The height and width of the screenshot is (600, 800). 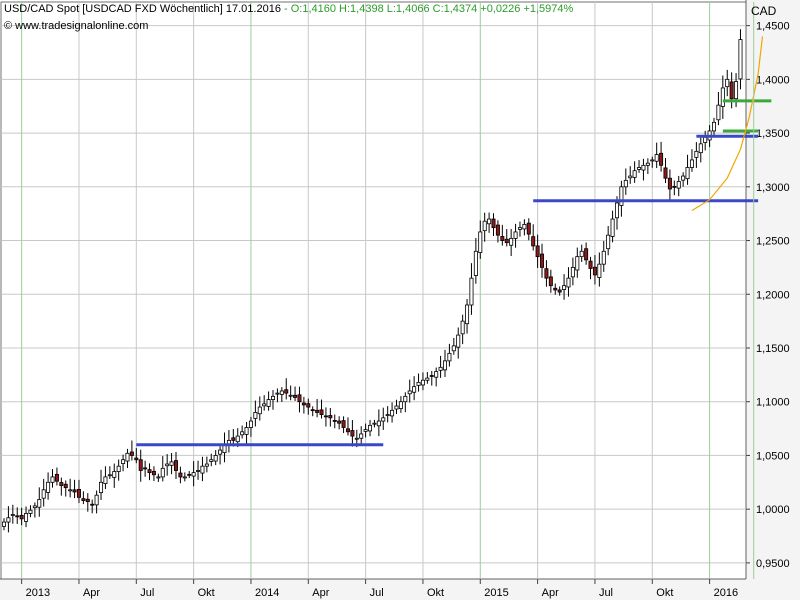 What do you see at coordinates (373, 589) in the screenshot?
I see `x-axis-panel` at bounding box center [373, 589].